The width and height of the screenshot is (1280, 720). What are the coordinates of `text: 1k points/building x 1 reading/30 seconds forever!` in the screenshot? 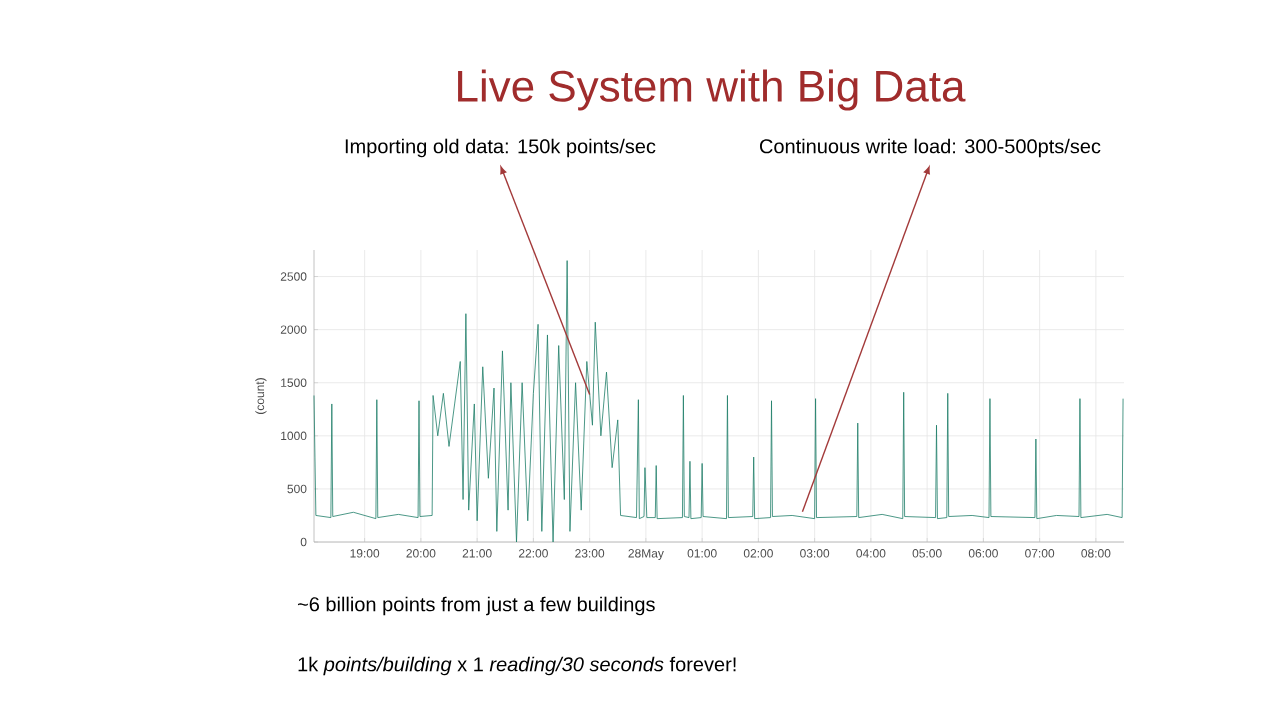 It's located at (517, 666).